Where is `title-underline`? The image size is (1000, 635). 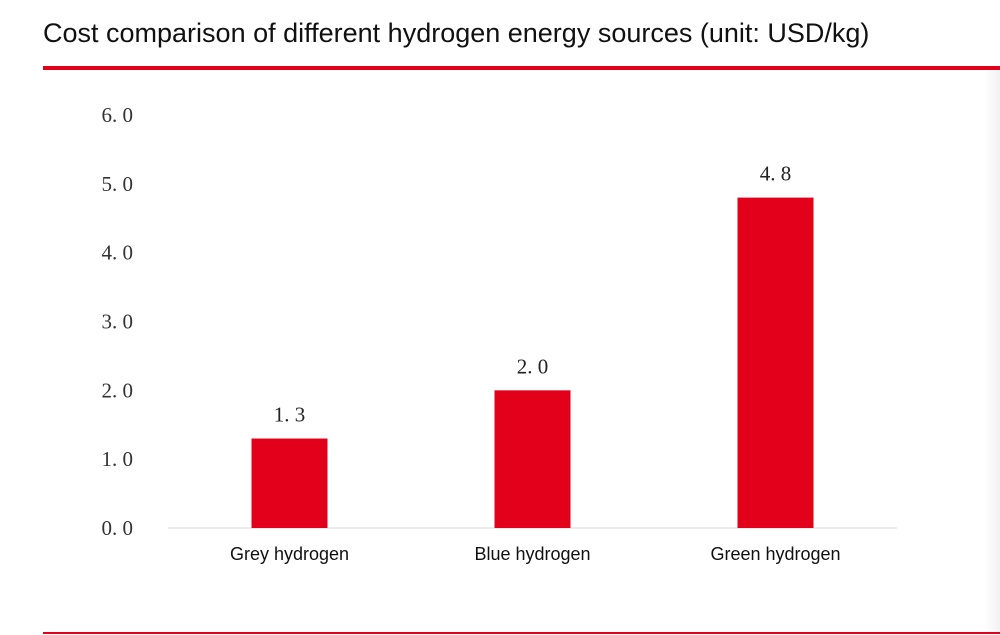 title-underline is located at coordinates (521, 68).